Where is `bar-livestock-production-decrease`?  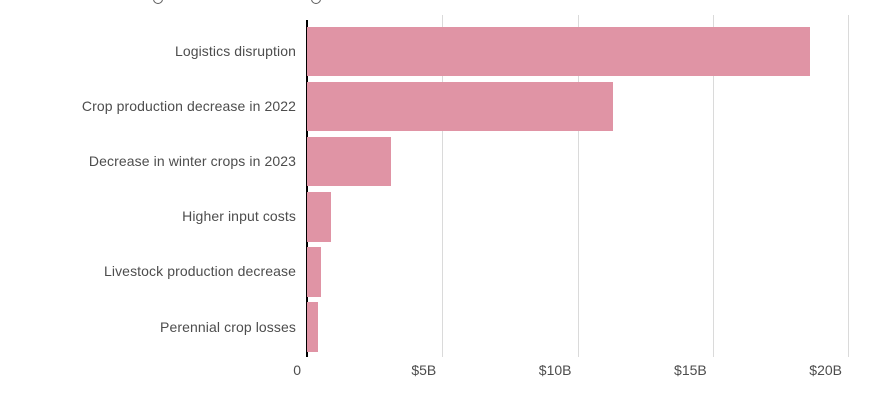 bar-livestock-production-decrease is located at coordinates (314, 272).